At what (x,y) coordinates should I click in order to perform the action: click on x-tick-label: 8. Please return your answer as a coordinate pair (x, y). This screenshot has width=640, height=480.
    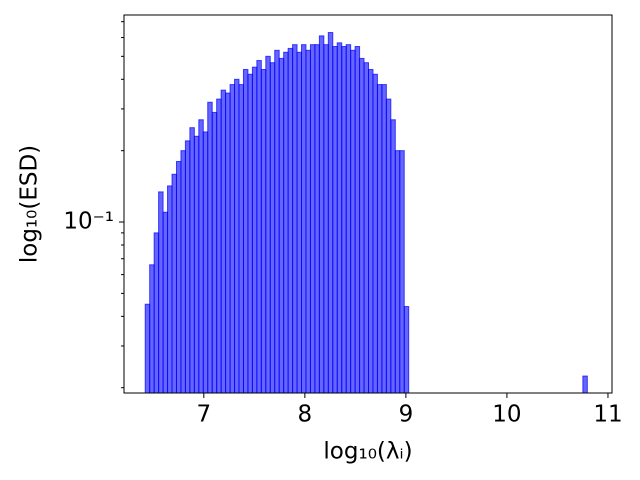
    Looking at the image, I should click on (305, 415).